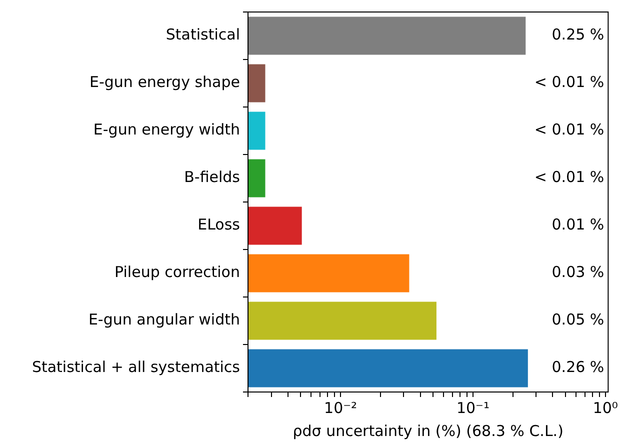  I want to click on y-tick-label: E-gun energy width, so click(166, 129).